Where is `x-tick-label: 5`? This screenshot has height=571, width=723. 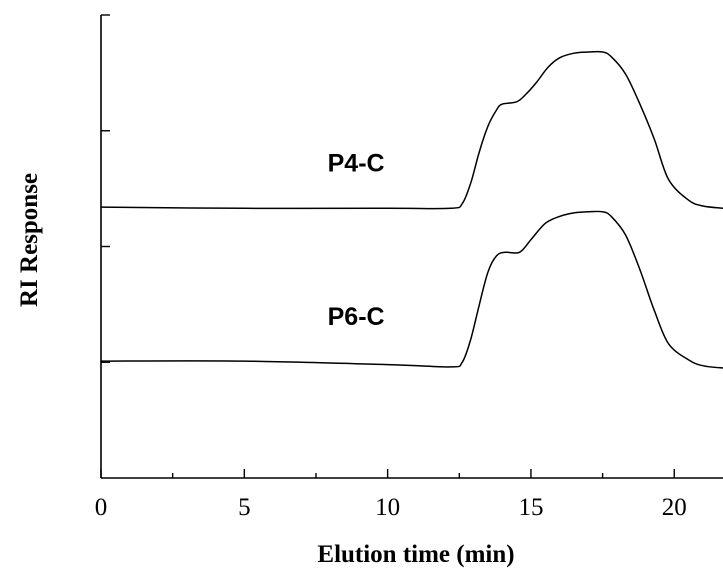
x-tick-label: 5 is located at coordinates (244, 507).